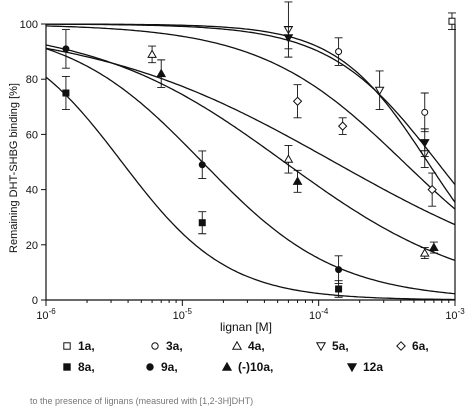 This screenshot has height=408, width=474. What do you see at coordinates (174, 346) in the screenshot?
I see `legend-label: 3a,` at bounding box center [174, 346].